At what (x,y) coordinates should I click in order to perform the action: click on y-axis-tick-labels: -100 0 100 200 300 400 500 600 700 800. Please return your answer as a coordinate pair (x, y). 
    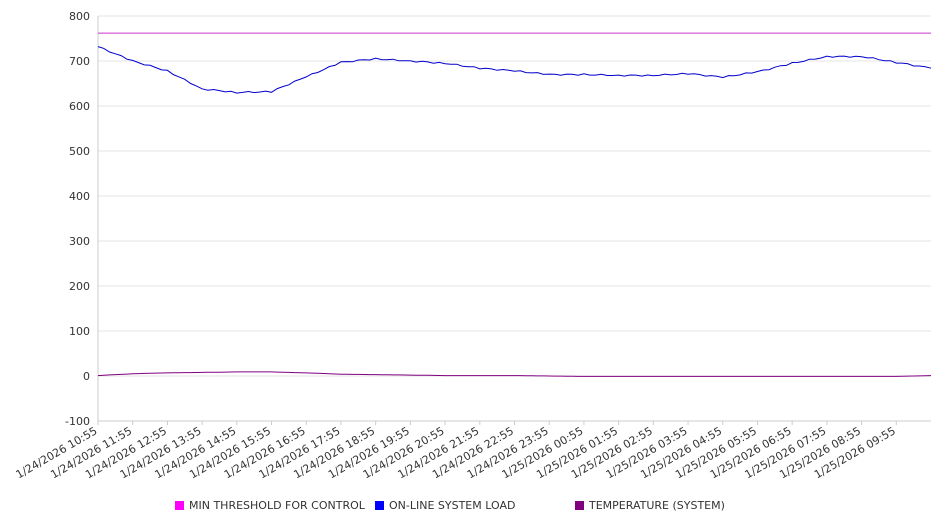
    Looking at the image, I should click on (77, 219).